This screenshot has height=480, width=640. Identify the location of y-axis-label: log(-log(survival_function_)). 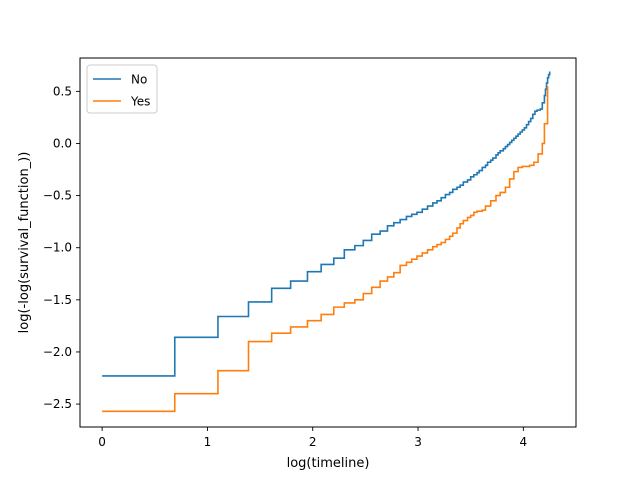
(24, 243).